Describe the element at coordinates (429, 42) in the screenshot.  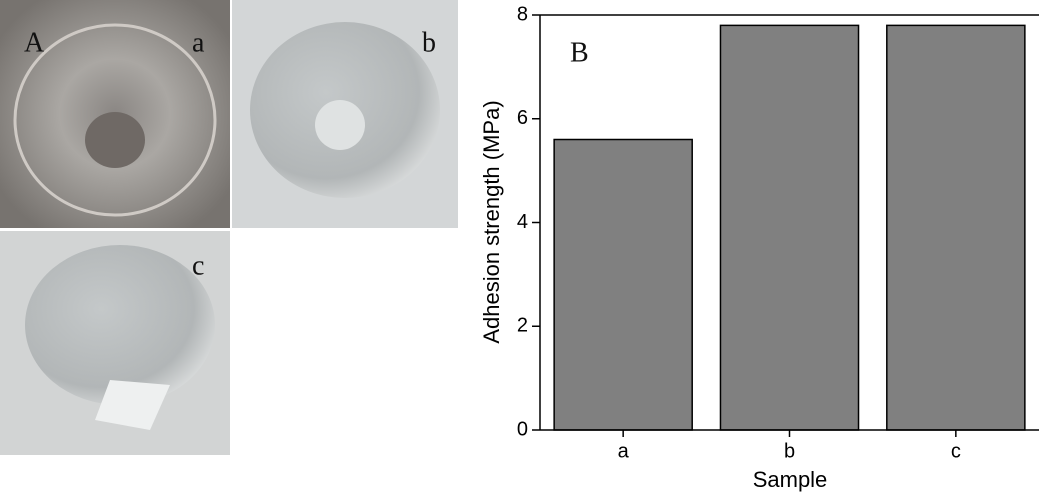
I see `photo-label: b` at that location.